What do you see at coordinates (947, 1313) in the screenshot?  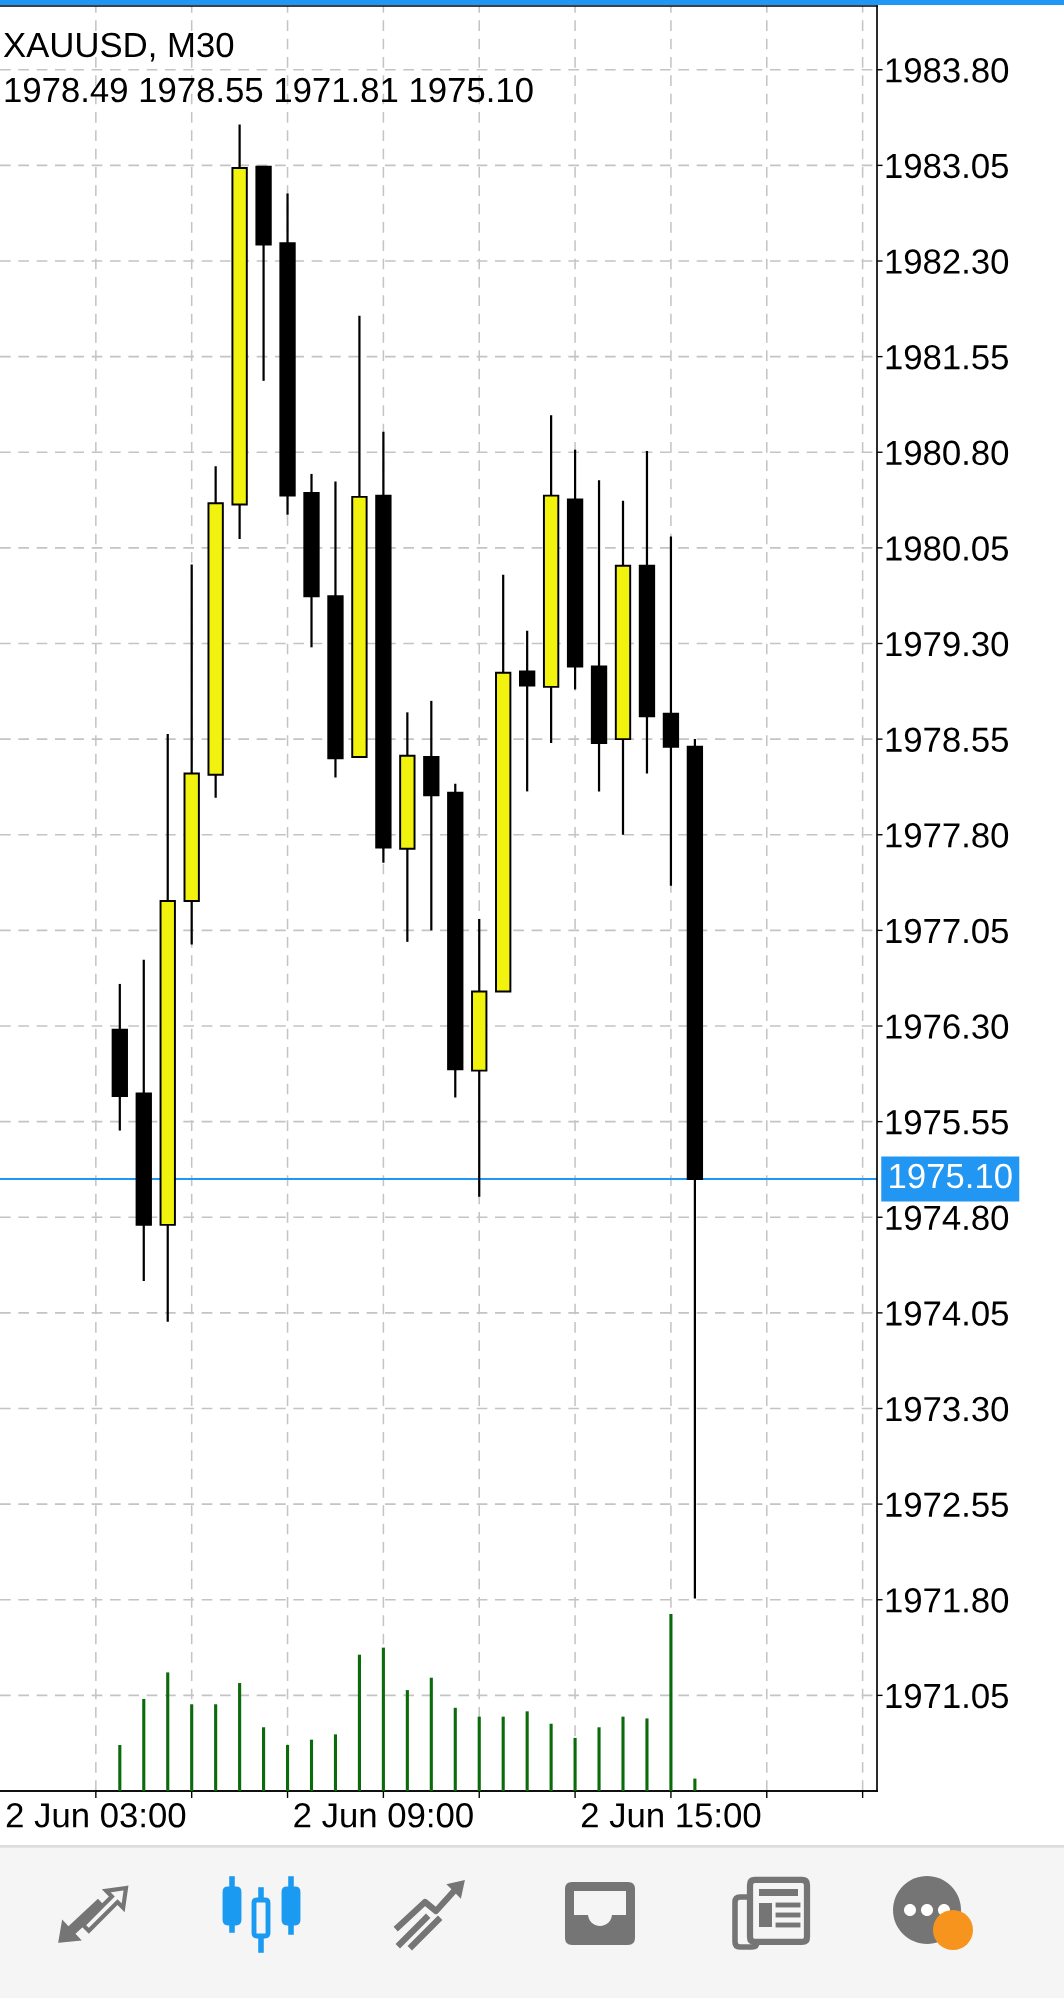 I see `y-tick-label: 1974.05` at bounding box center [947, 1313].